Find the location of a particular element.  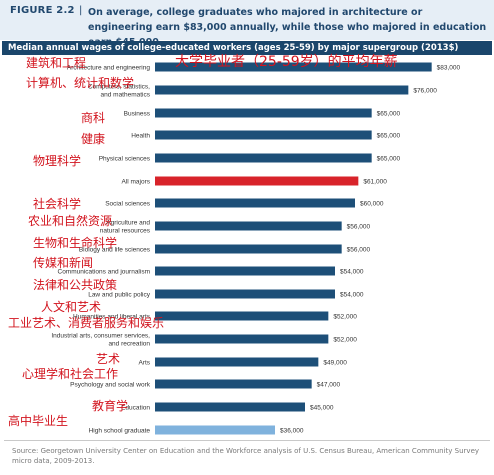

cn-label-11: 工业艺术、消费者服务和娱乐 is located at coordinates (86, 323).